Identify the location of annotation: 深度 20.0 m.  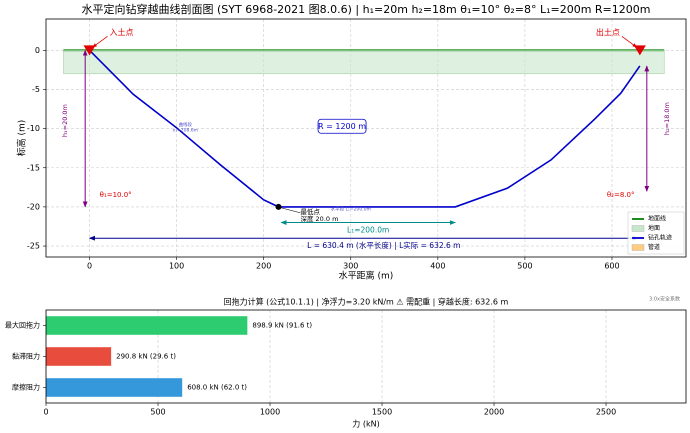
(319, 218).